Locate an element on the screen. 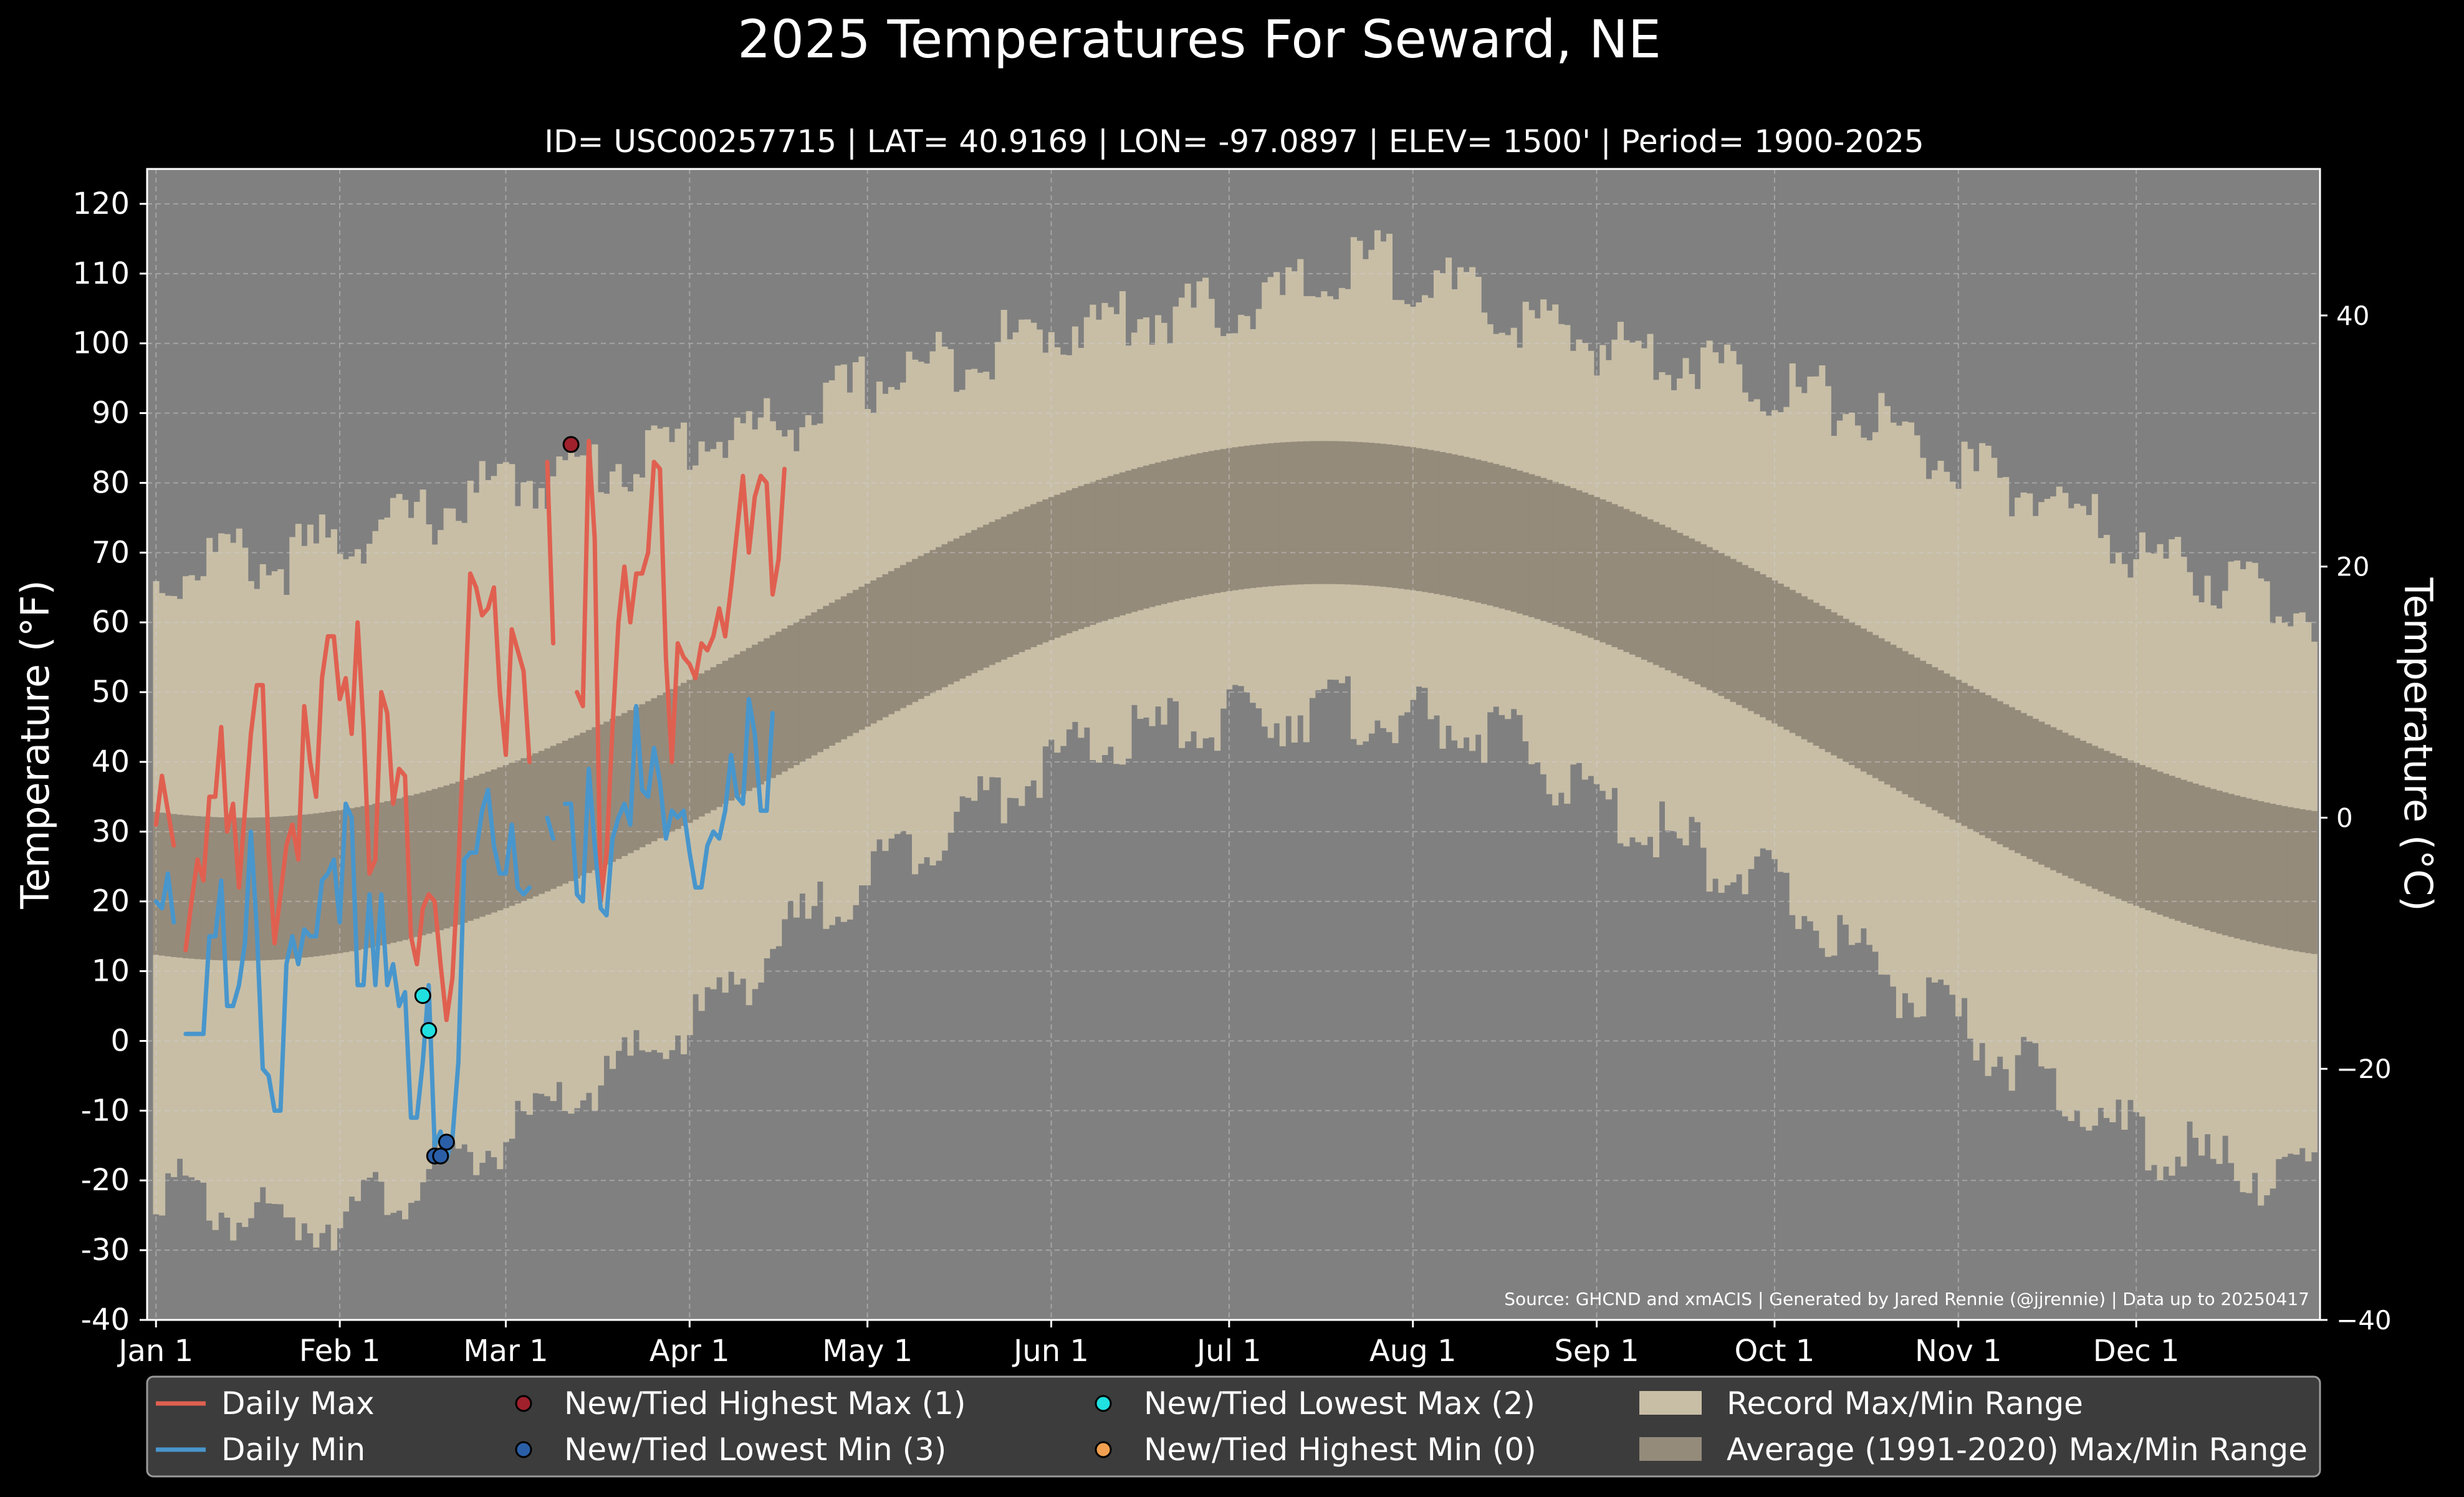 The width and height of the screenshot is (2464, 1497). daily-min-line is located at coordinates (464, 929).